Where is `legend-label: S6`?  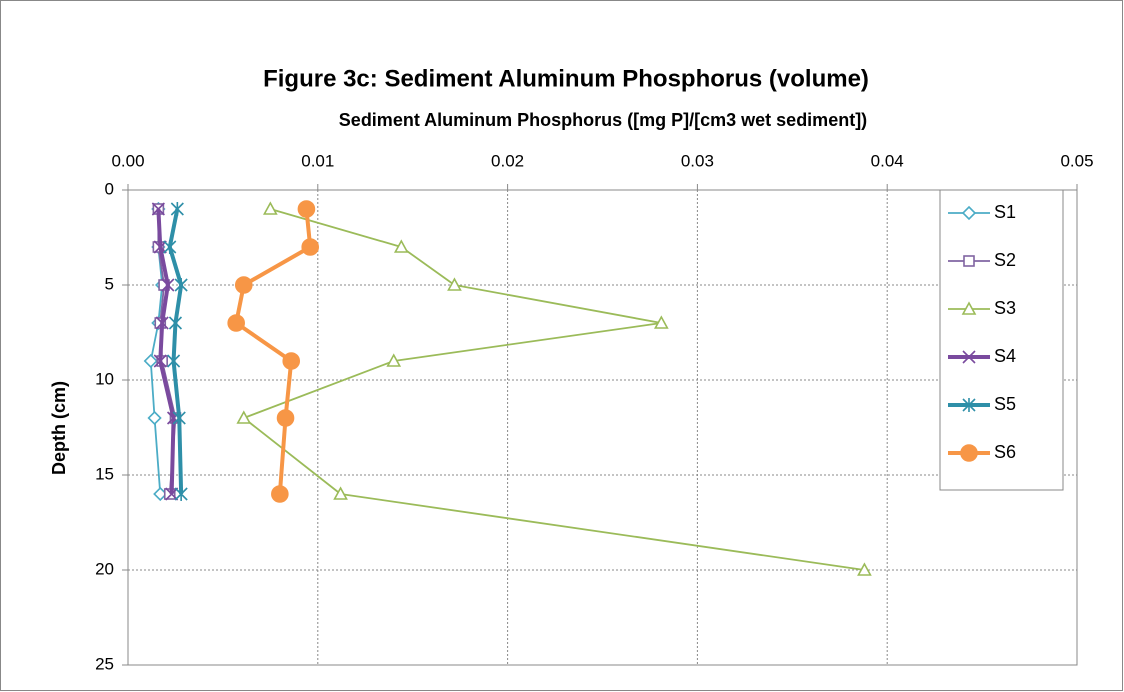
legend-label: S6 is located at coordinates (1005, 452).